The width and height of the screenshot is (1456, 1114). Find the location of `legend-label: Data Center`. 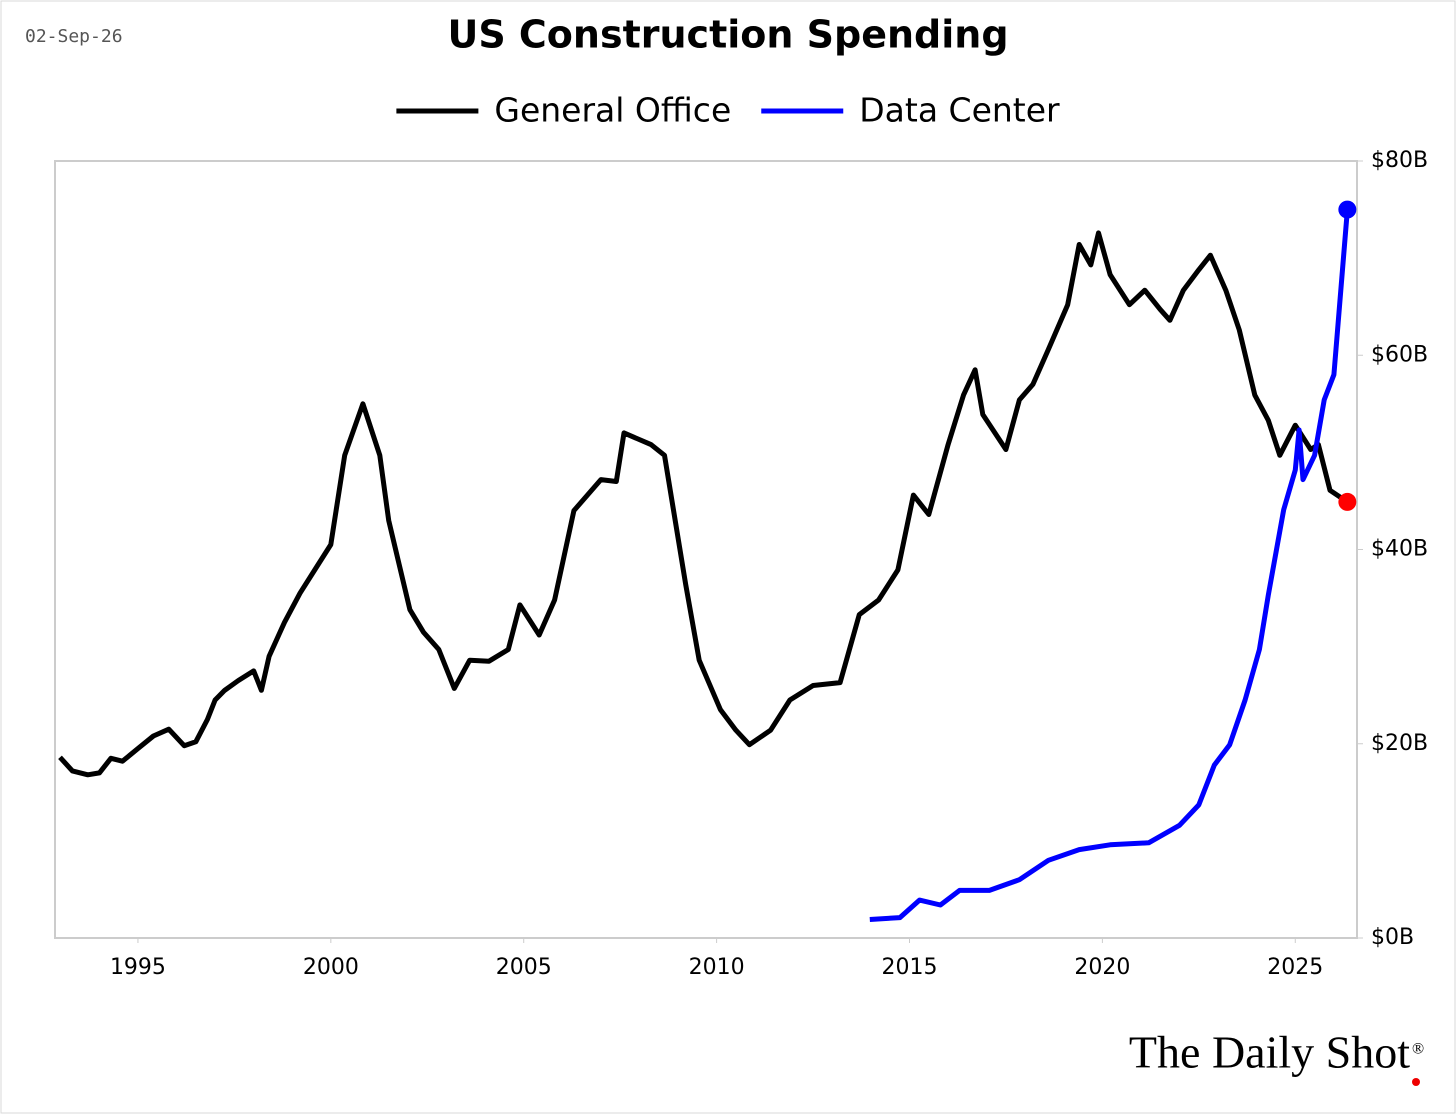

legend-label: Data Center is located at coordinates (959, 110).